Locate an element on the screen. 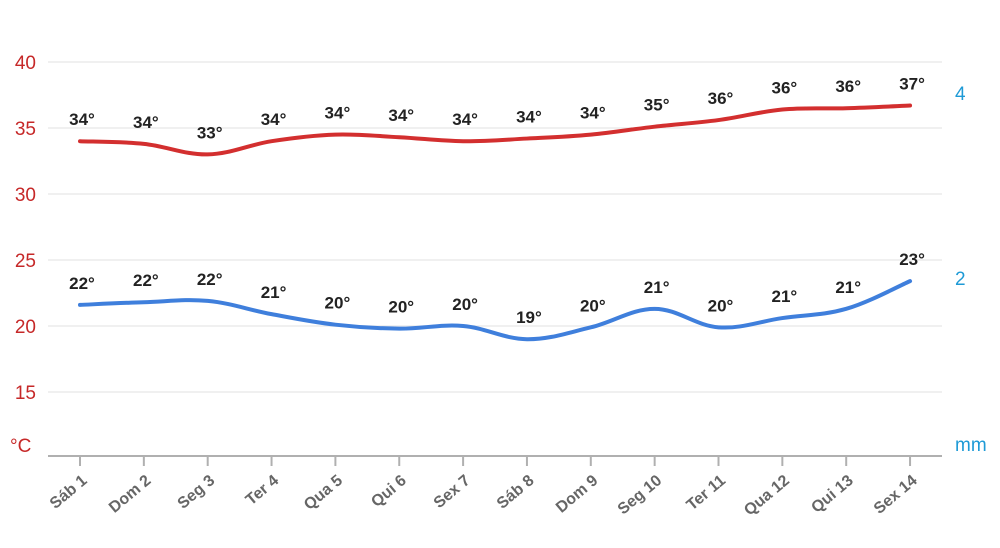 Image resolution: width=1000 pixels, height=548 pixels. x-tick-label: Qua 12 is located at coordinates (767, 495).